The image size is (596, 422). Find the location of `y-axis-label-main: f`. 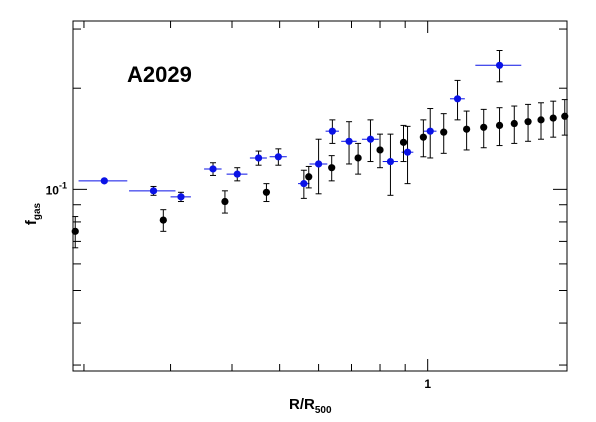

y-axis-label-main: f is located at coordinates (31, 222).